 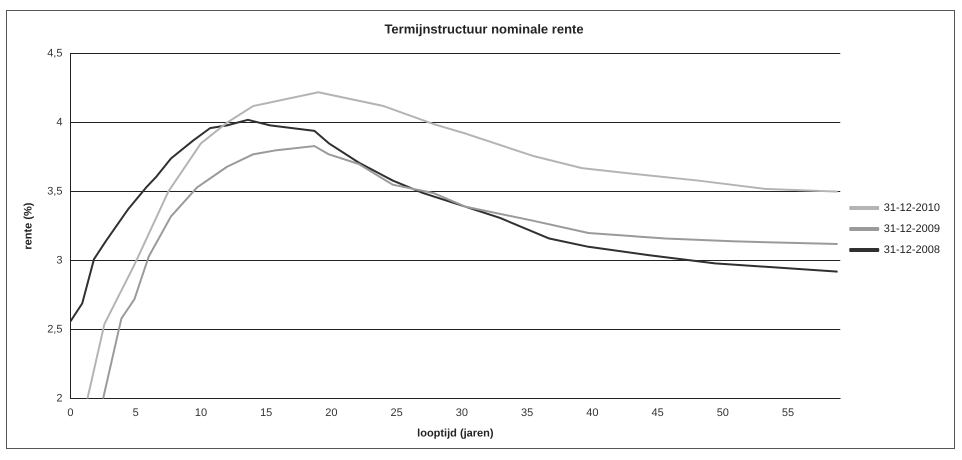 I want to click on x-axis-title: looptijd (jaren), so click(x=455, y=433).